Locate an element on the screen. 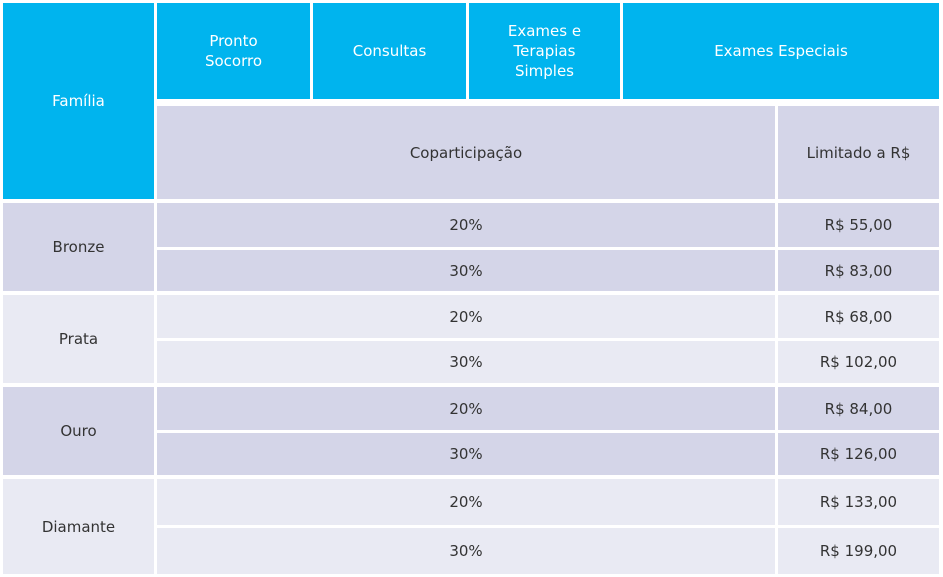 The width and height of the screenshot is (943, 577). limit-cell: R$ 84,00 is located at coordinates (858, 408).